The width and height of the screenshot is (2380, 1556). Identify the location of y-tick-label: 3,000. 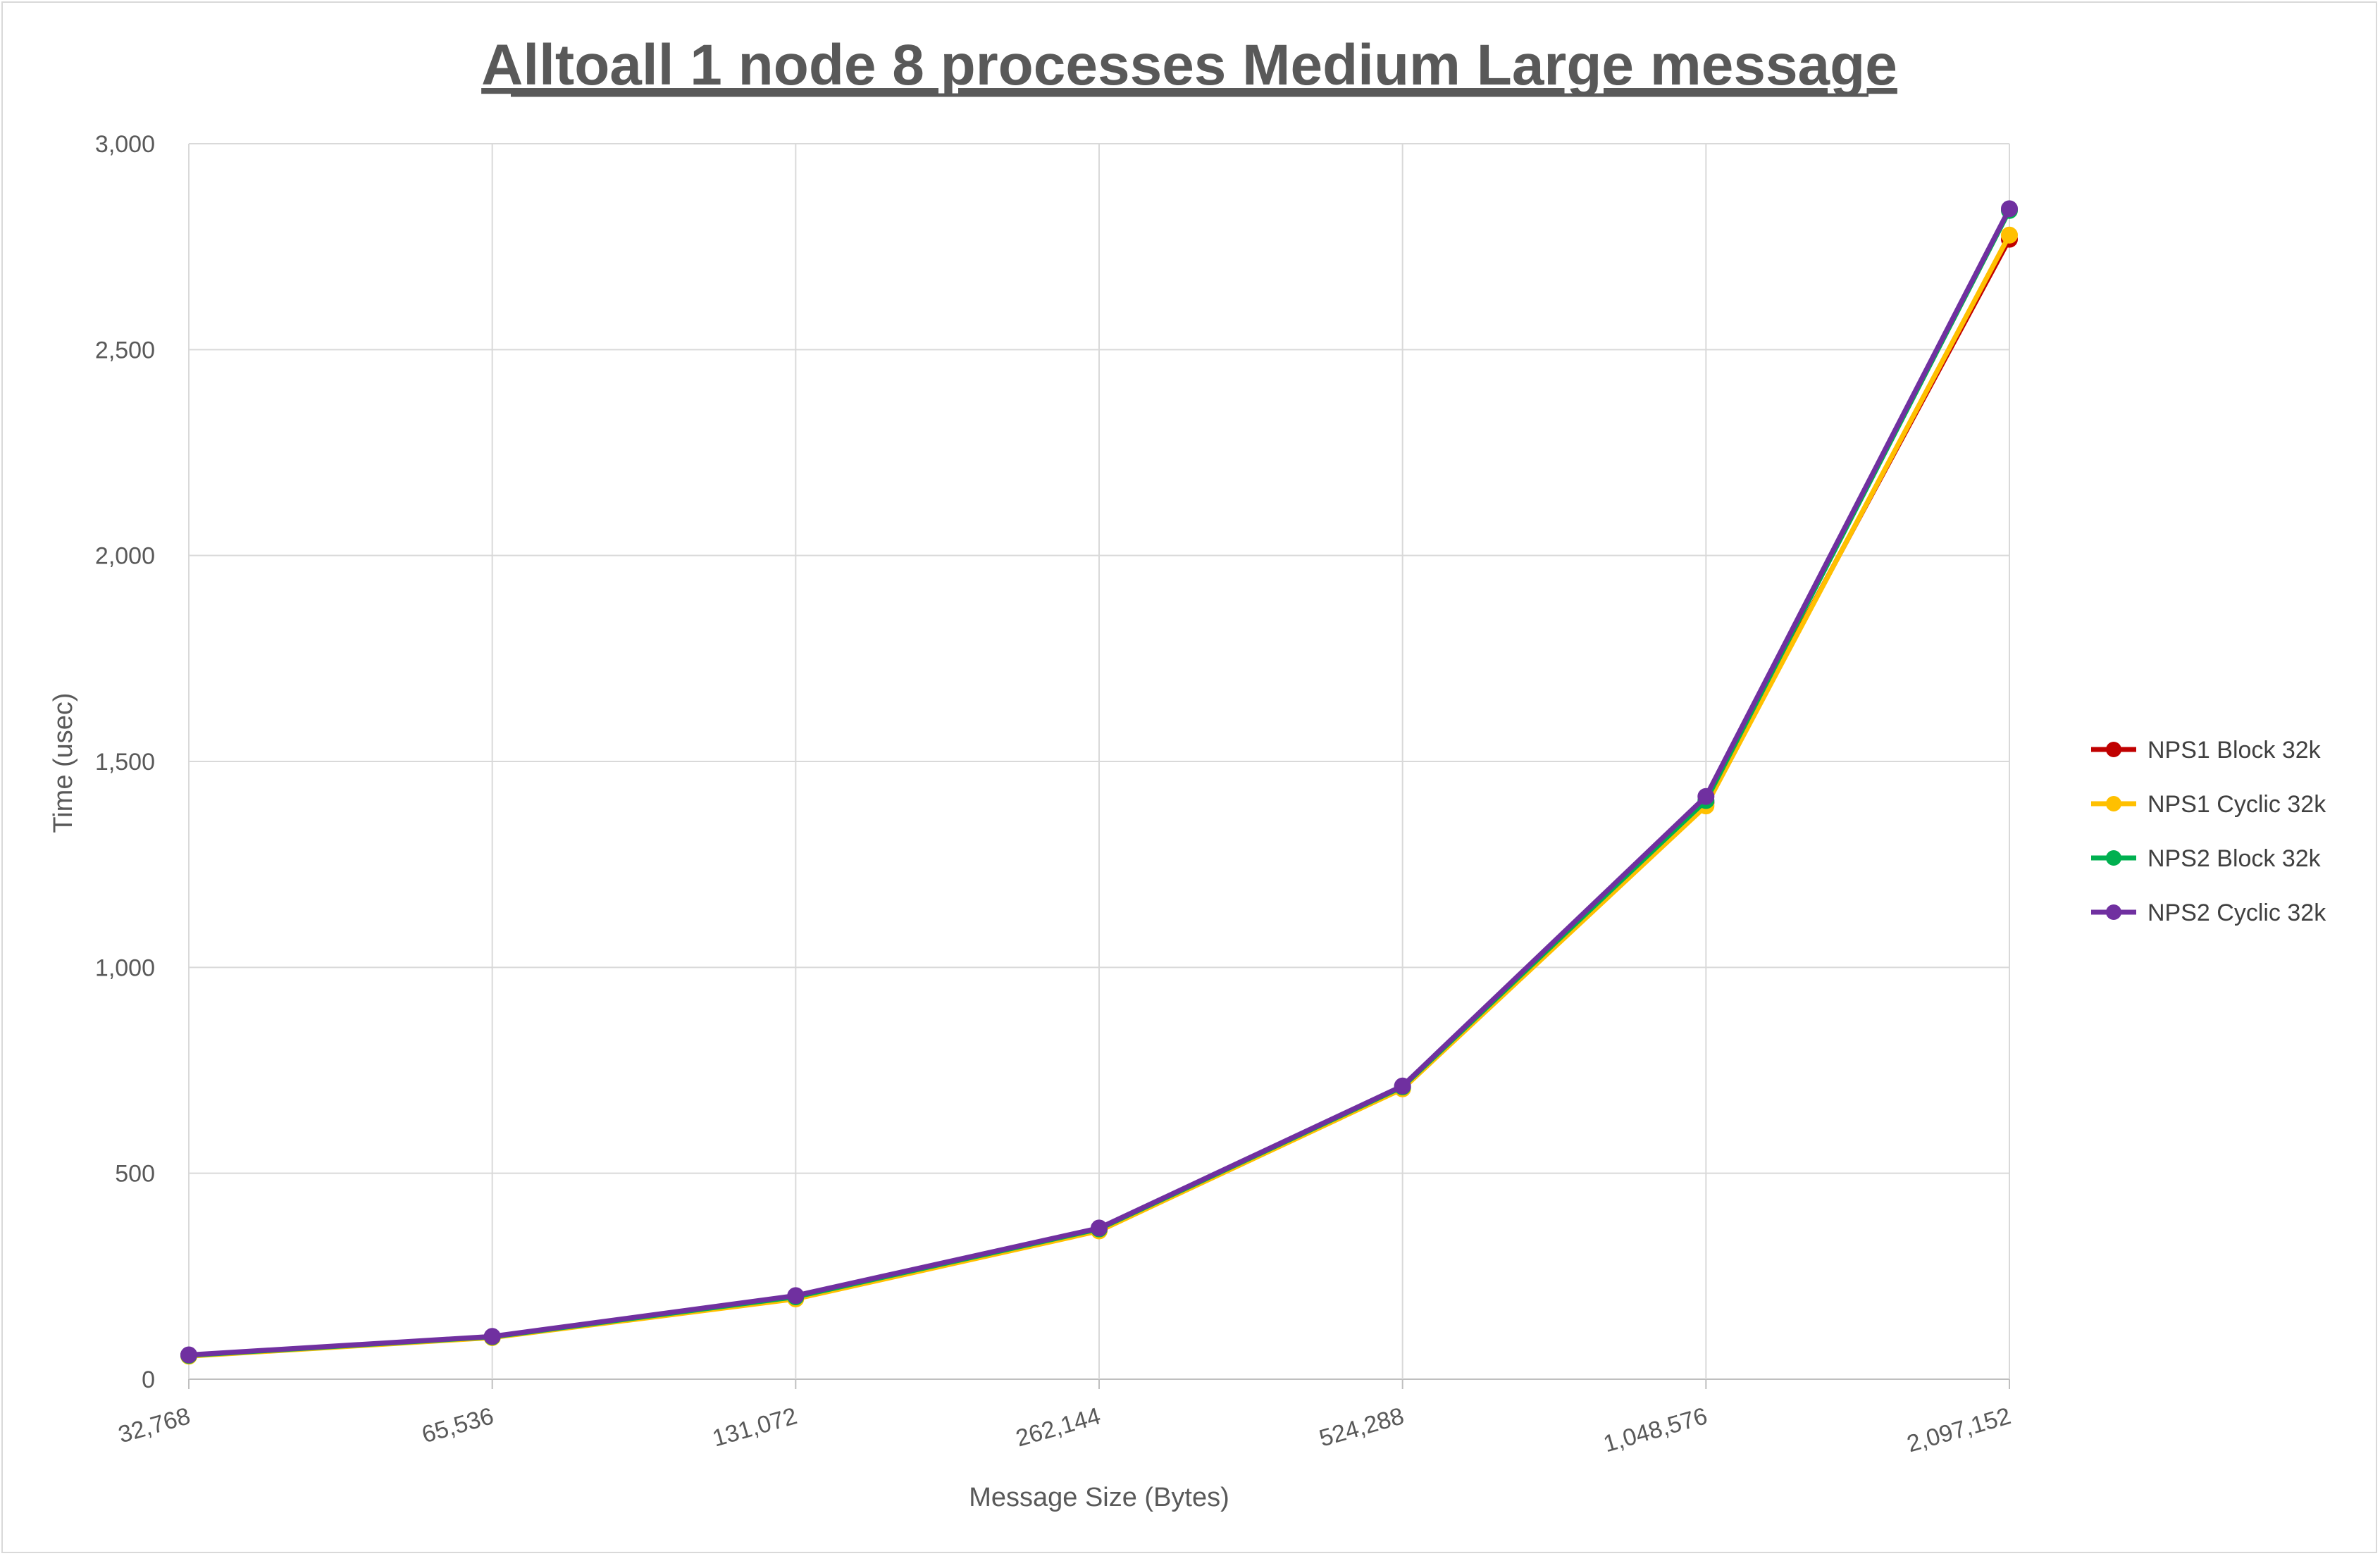
(125, 144).